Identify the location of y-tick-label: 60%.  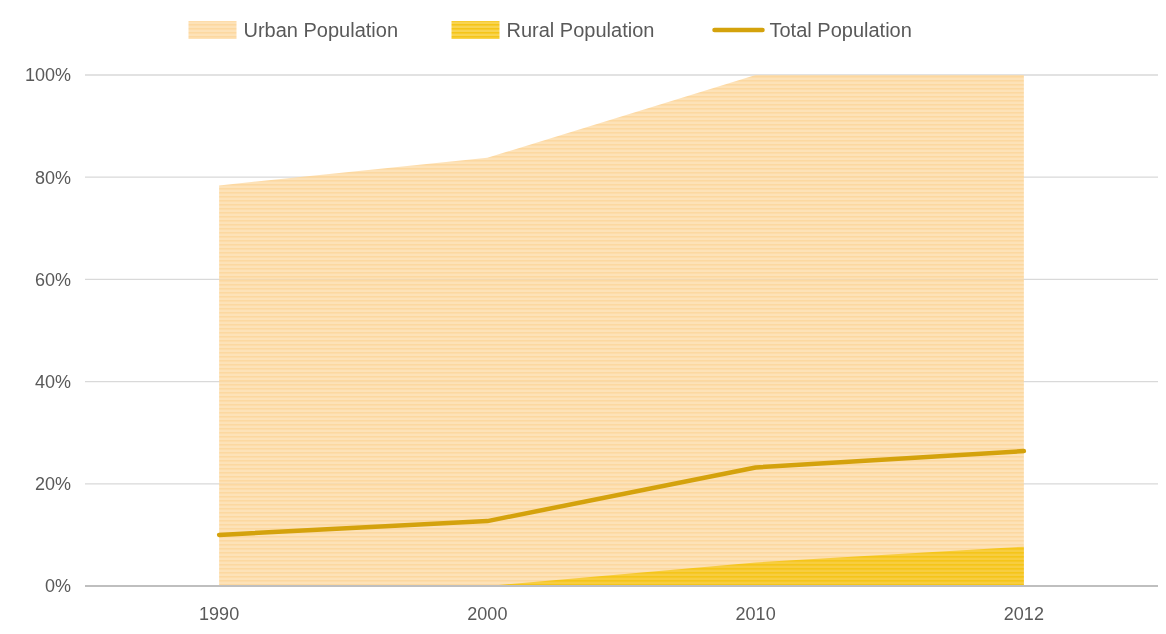
(52, 279).